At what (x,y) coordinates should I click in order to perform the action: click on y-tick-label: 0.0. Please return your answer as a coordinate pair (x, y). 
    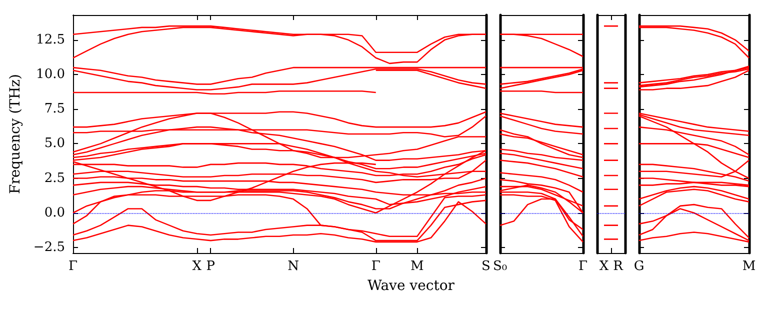
    Looking at the image, I should click on (54, 212).